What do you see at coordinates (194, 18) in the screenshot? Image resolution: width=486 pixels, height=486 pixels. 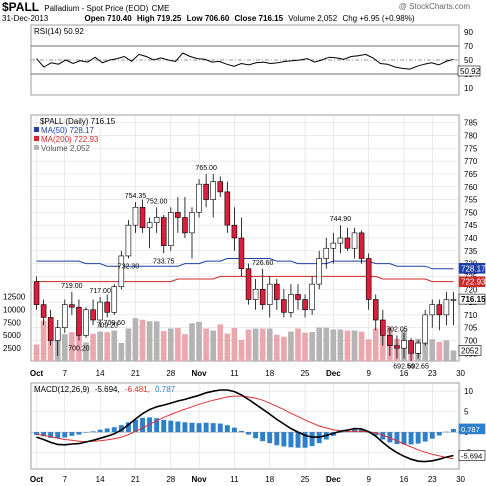 I see `low-label: Low` at bounding box center [194, 18].